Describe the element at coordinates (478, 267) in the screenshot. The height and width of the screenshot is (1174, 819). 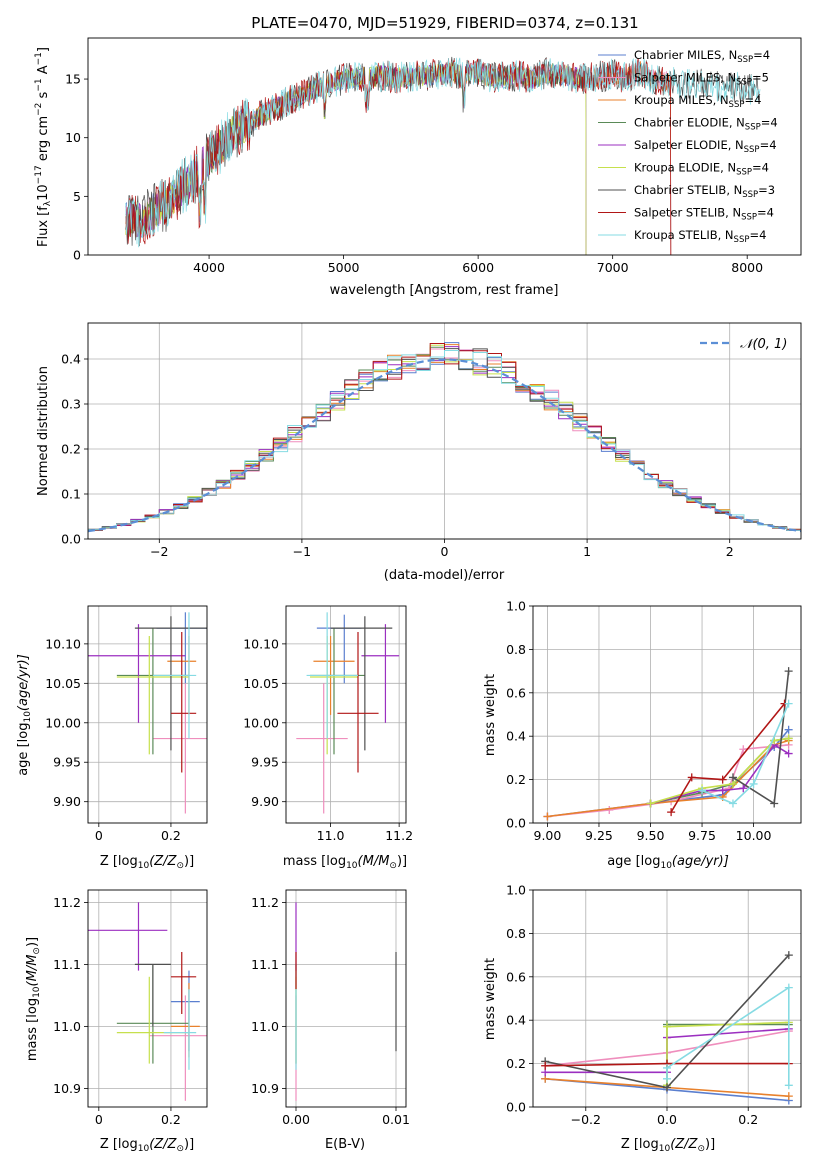
I see `x-tick-label: 6000` at that location.